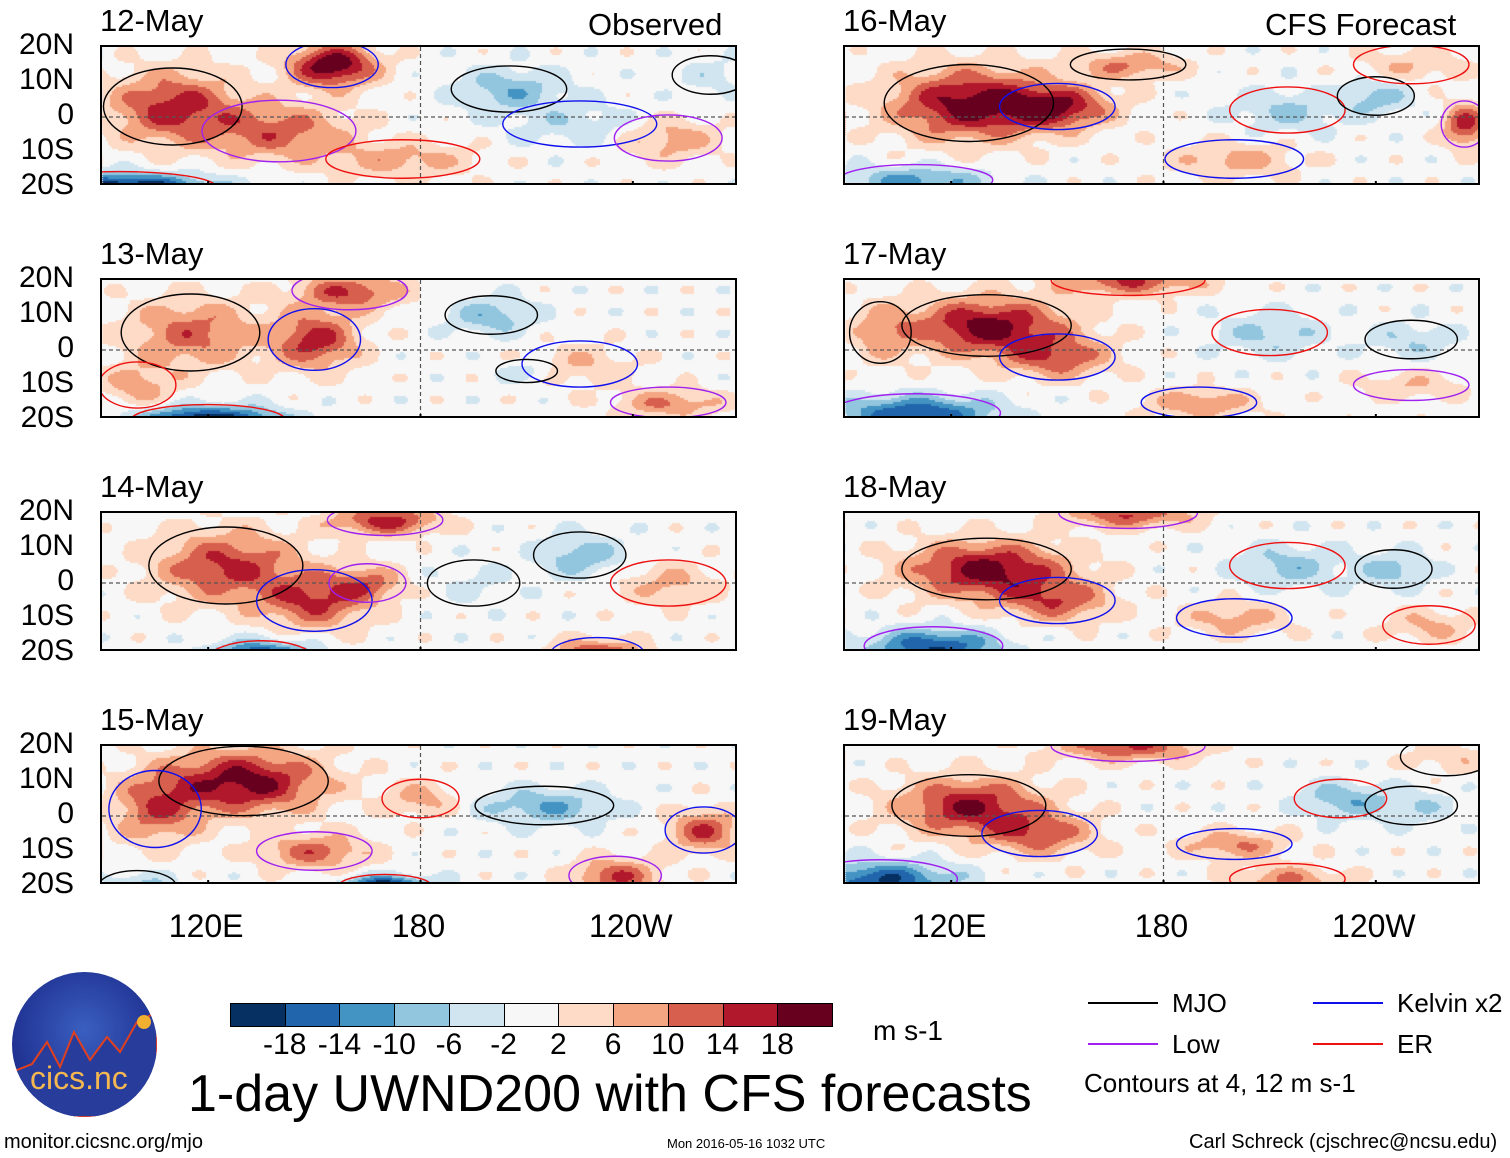 The image size is (1510, 1158). I want to click on source-url: monitor.cicsnc.org/mjo, so click(103, 1142).